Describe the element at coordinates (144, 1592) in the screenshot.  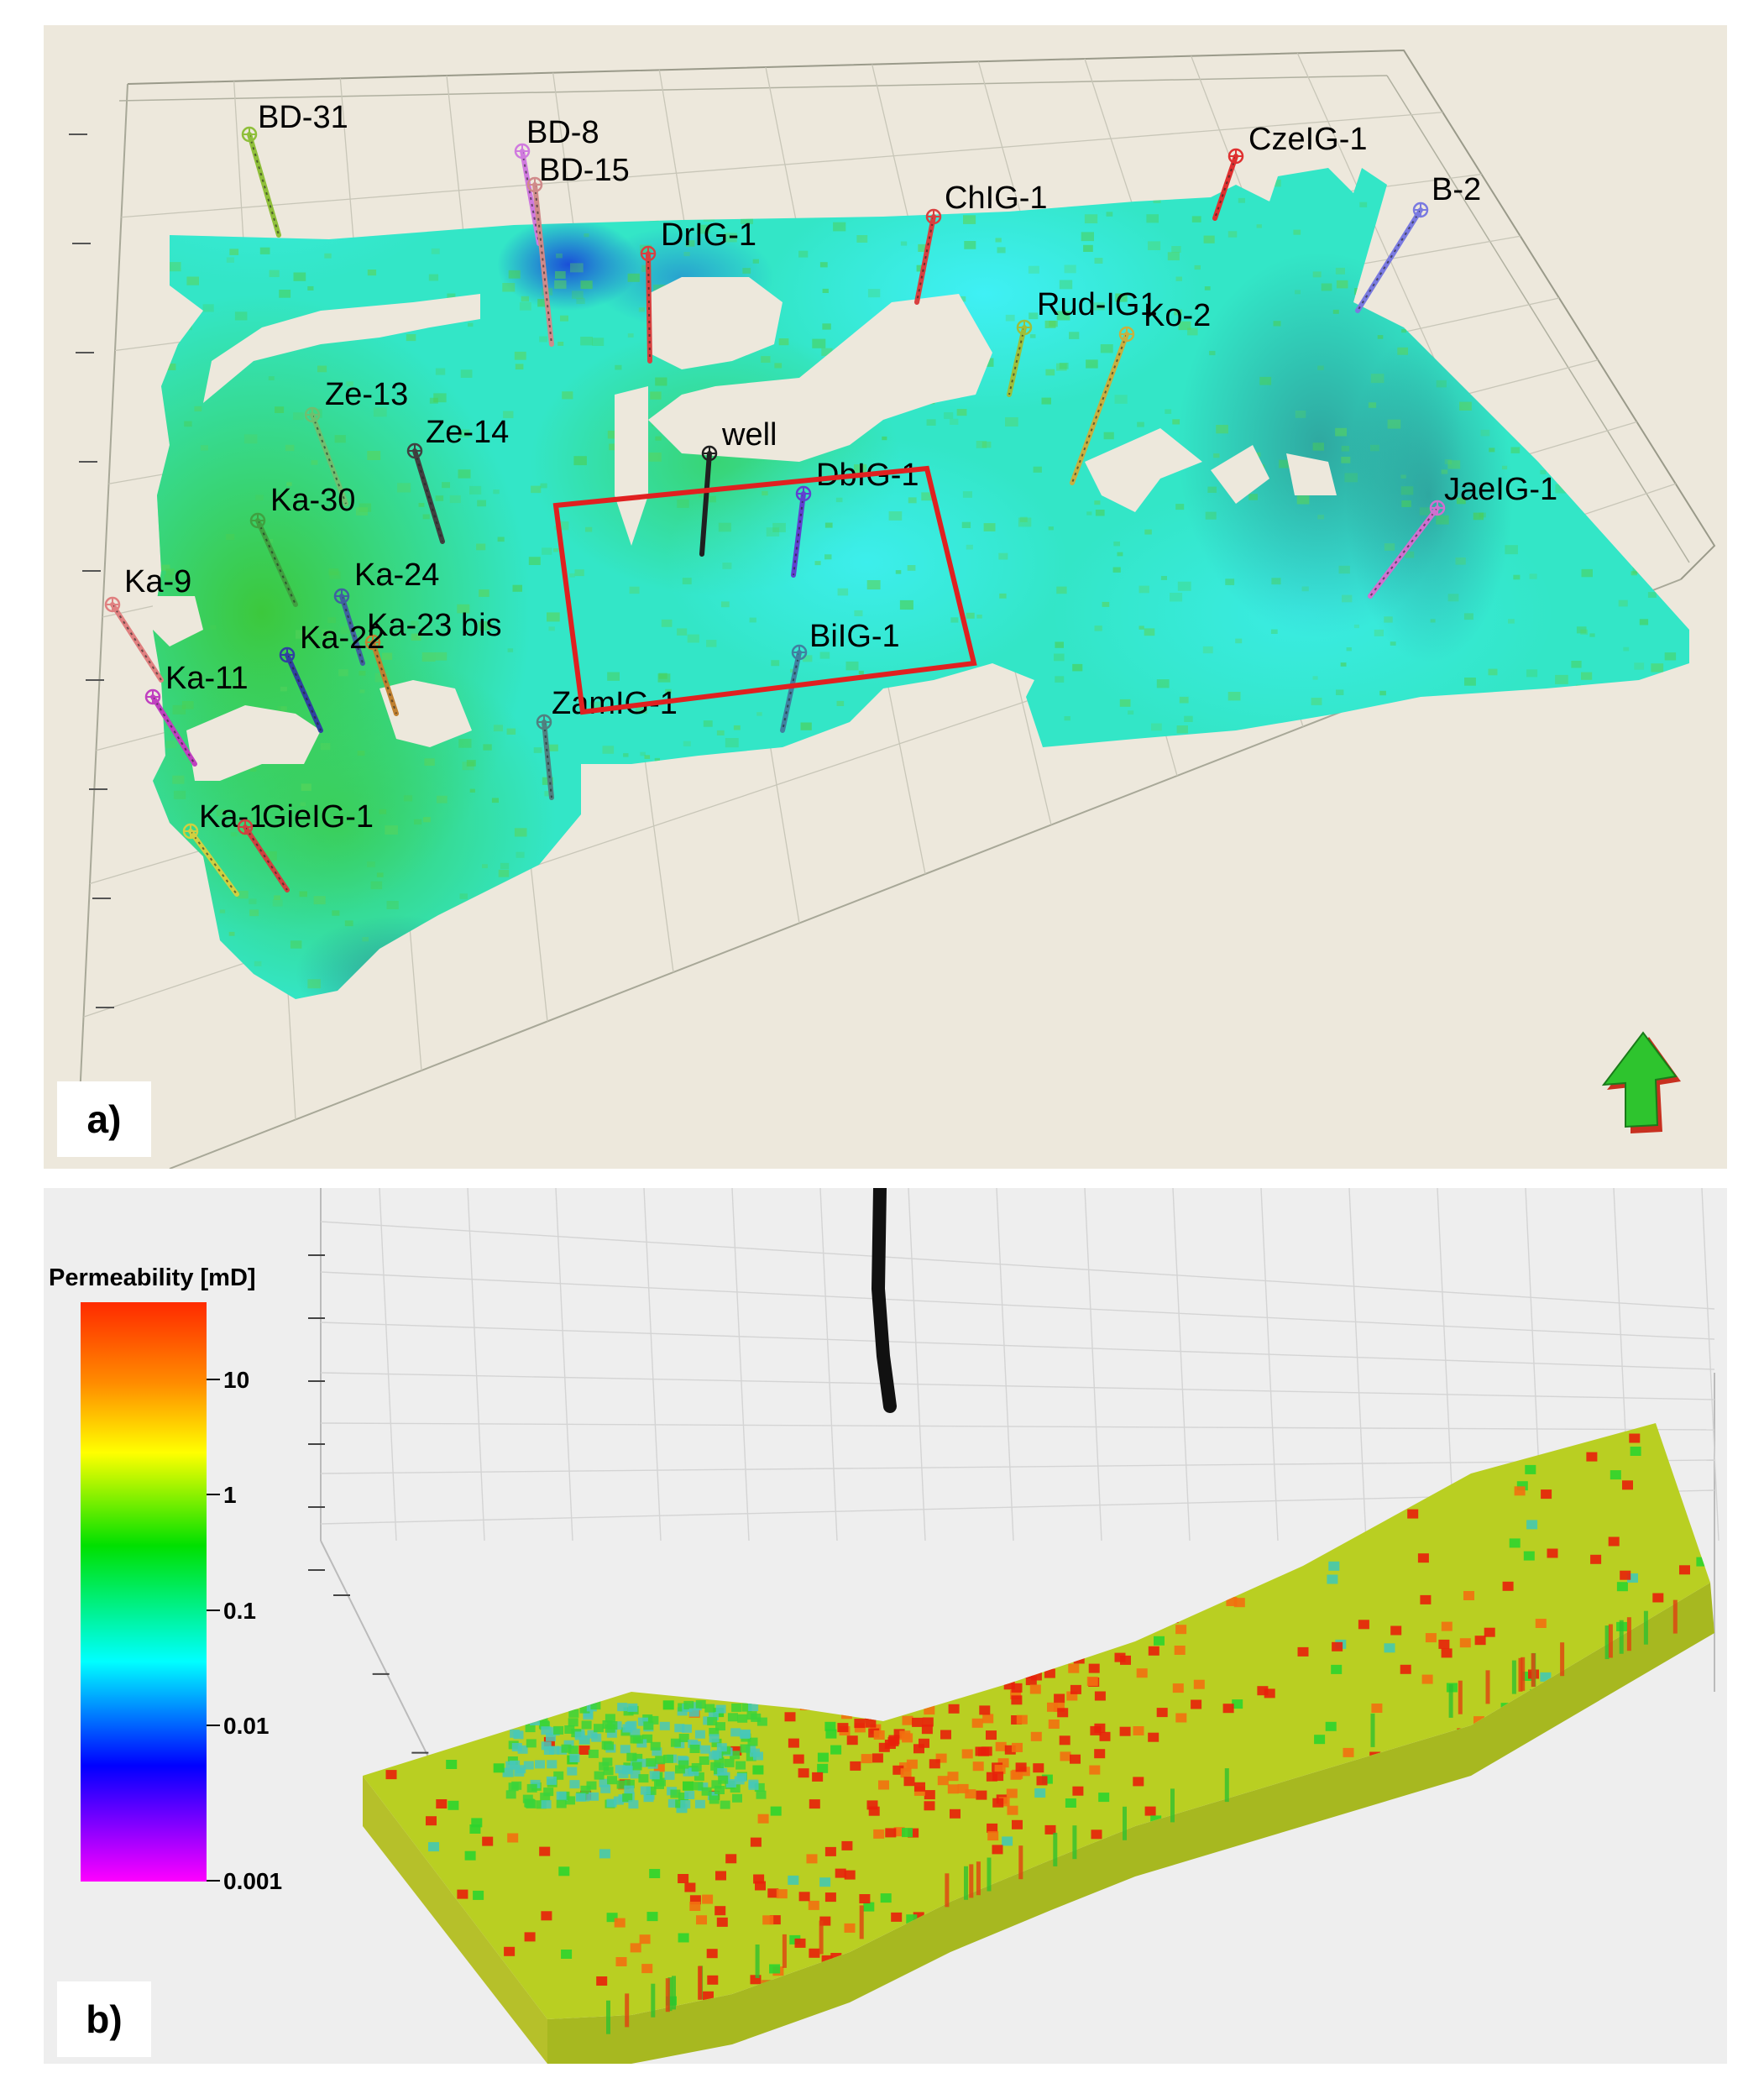
I see `colorbar-gradient` at that location.